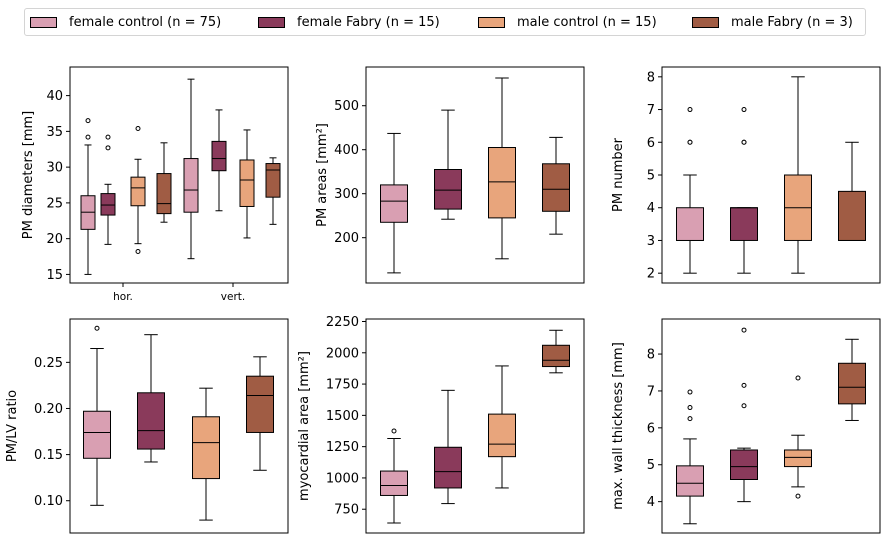 This screenshot has width=889, height=548. I want to click on legend-label-male-fabry: male Fabry (n = 3), so click(792, 22).